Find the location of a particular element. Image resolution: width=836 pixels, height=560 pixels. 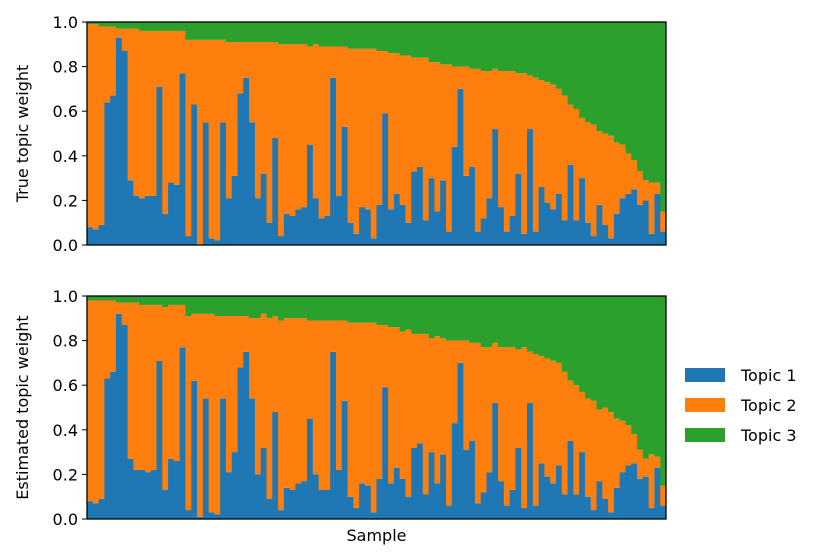

y-axis-label: True topic weight is located at coordinates (22, 134).